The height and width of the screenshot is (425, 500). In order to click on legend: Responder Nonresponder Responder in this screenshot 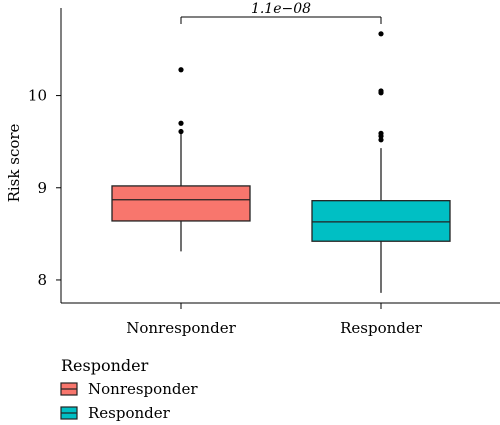, I will do `click(129, 389)`.